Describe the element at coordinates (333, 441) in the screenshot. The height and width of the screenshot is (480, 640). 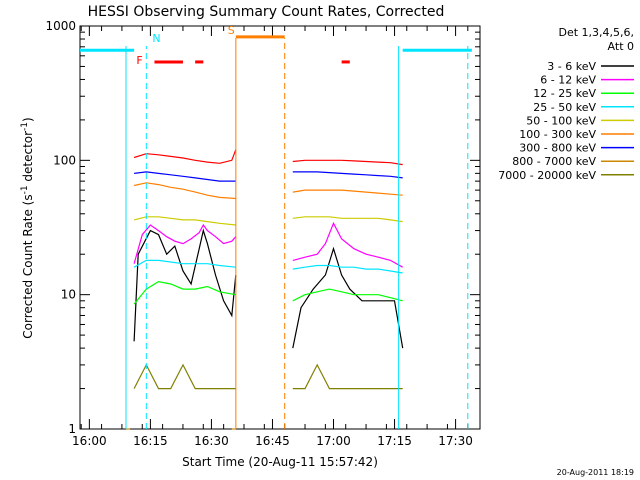
I see `x-tick-label: 17:00` at that location.